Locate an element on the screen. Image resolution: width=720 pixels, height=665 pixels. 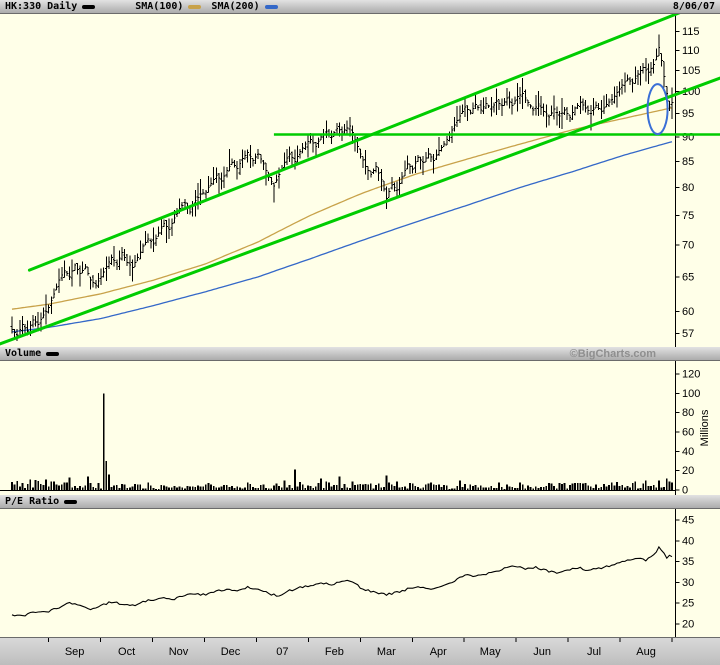
sma200-key-icon is located at coordinates (271, 6).